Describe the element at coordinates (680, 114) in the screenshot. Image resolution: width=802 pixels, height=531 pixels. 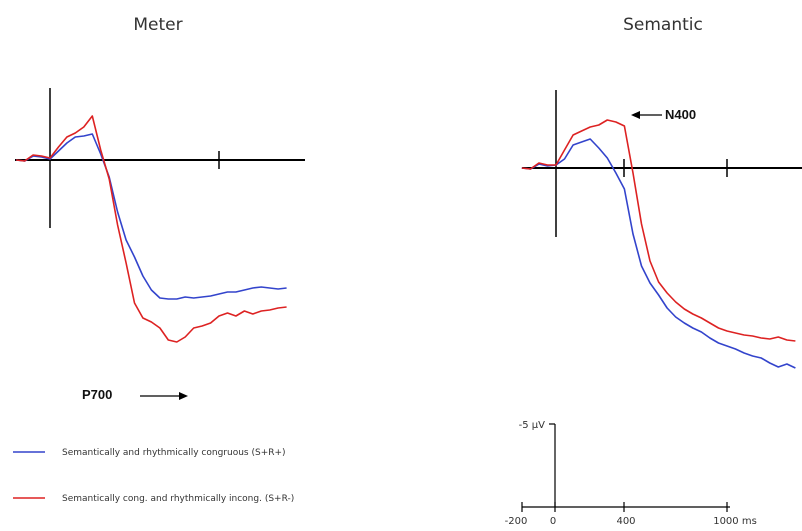
I see `annotation-label: N400` at that location.